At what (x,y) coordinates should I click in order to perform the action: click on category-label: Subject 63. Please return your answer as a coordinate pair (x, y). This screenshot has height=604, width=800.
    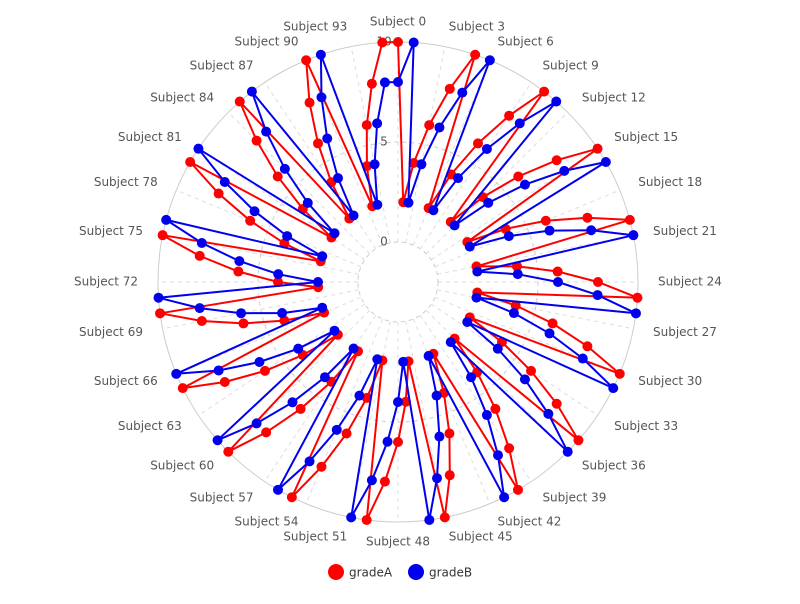
    Looking at the image, I should click on (150, 426).